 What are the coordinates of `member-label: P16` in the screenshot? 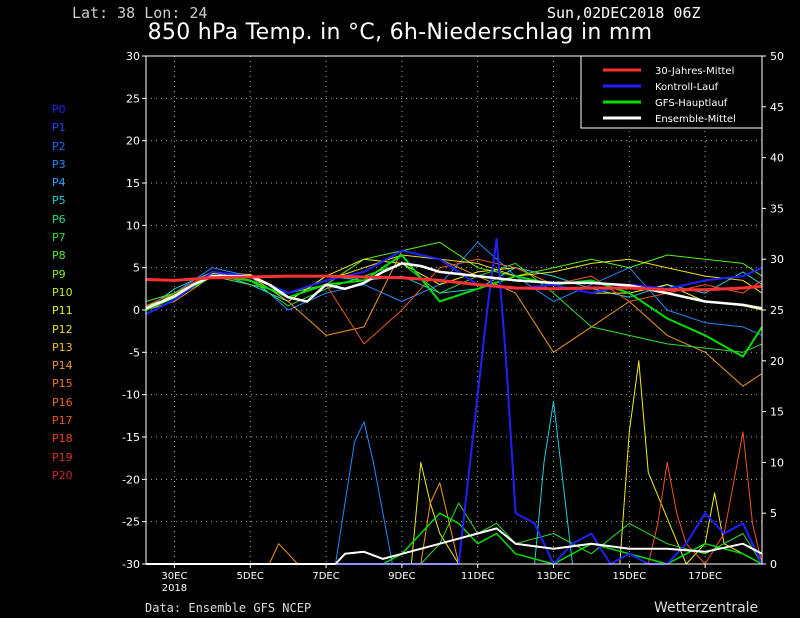 It's located at (62, 402).